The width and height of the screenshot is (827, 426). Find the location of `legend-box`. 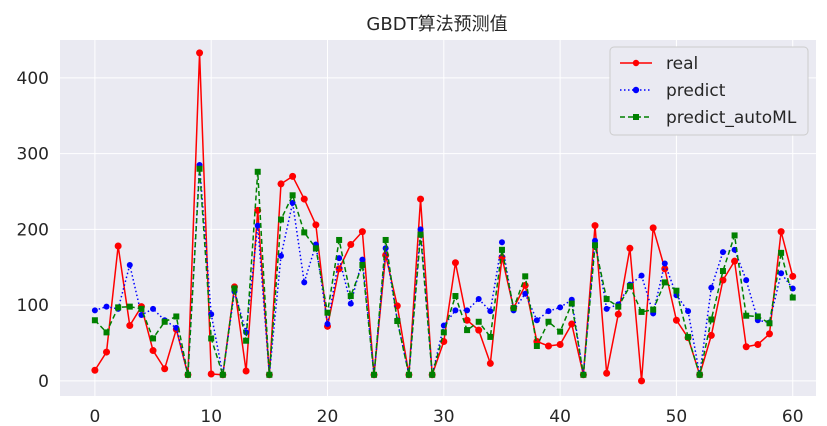

legend-box is located at coordinates (709, 91).